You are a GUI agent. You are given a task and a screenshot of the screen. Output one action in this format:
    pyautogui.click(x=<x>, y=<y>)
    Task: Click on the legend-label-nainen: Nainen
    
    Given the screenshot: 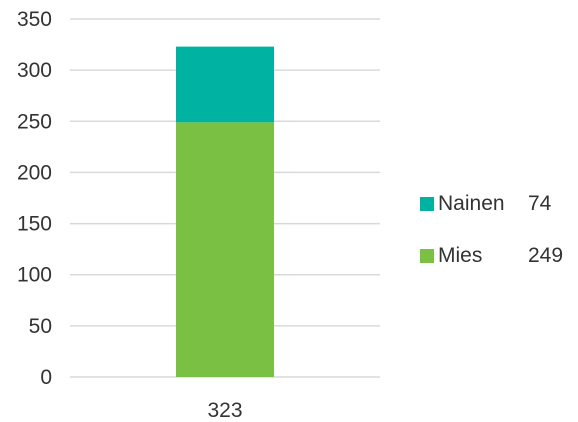 What is the action you would take?
    pyautogui.click(x=471, y=203)
    